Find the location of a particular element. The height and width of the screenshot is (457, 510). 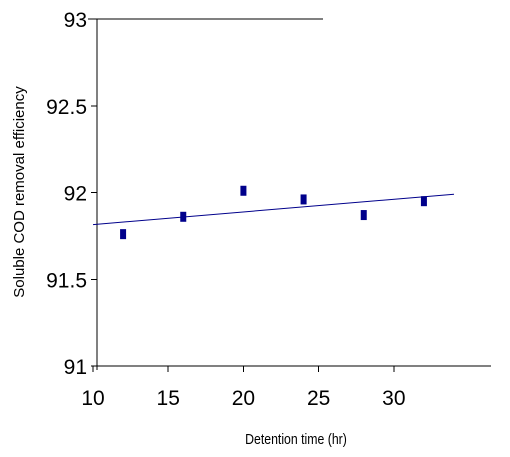

trendline is located at coordinates (273, 209).